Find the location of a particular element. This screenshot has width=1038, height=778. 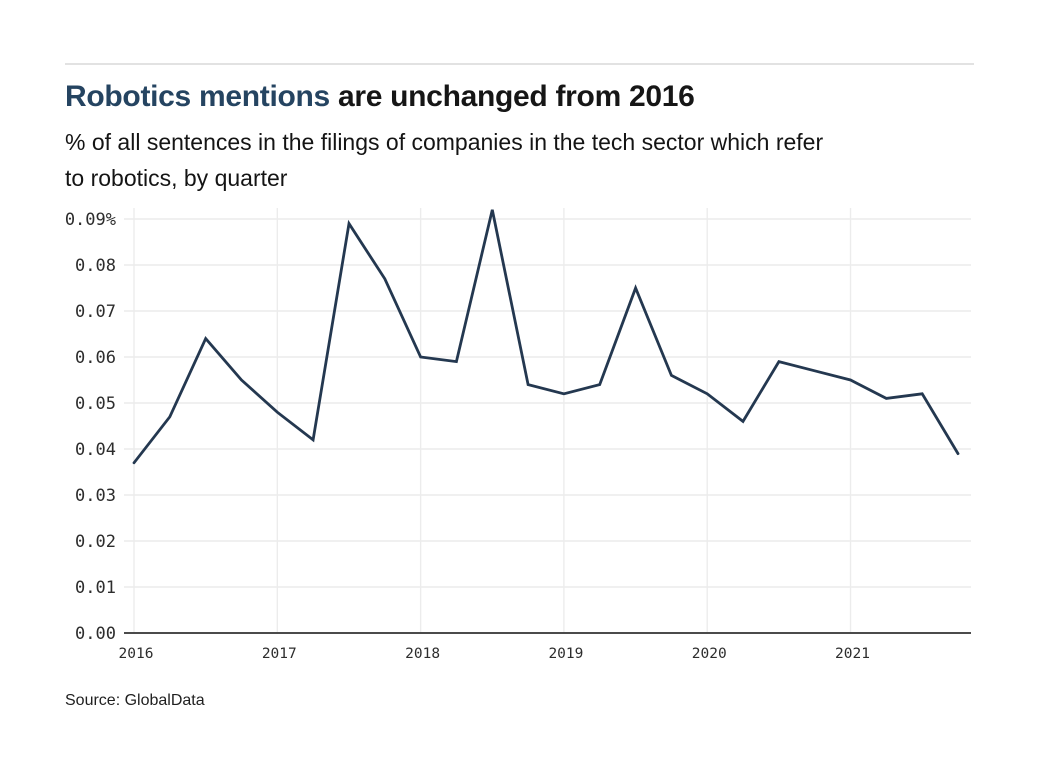

x-axis-tick-label: 2020 is located at coordinates (709, 654).